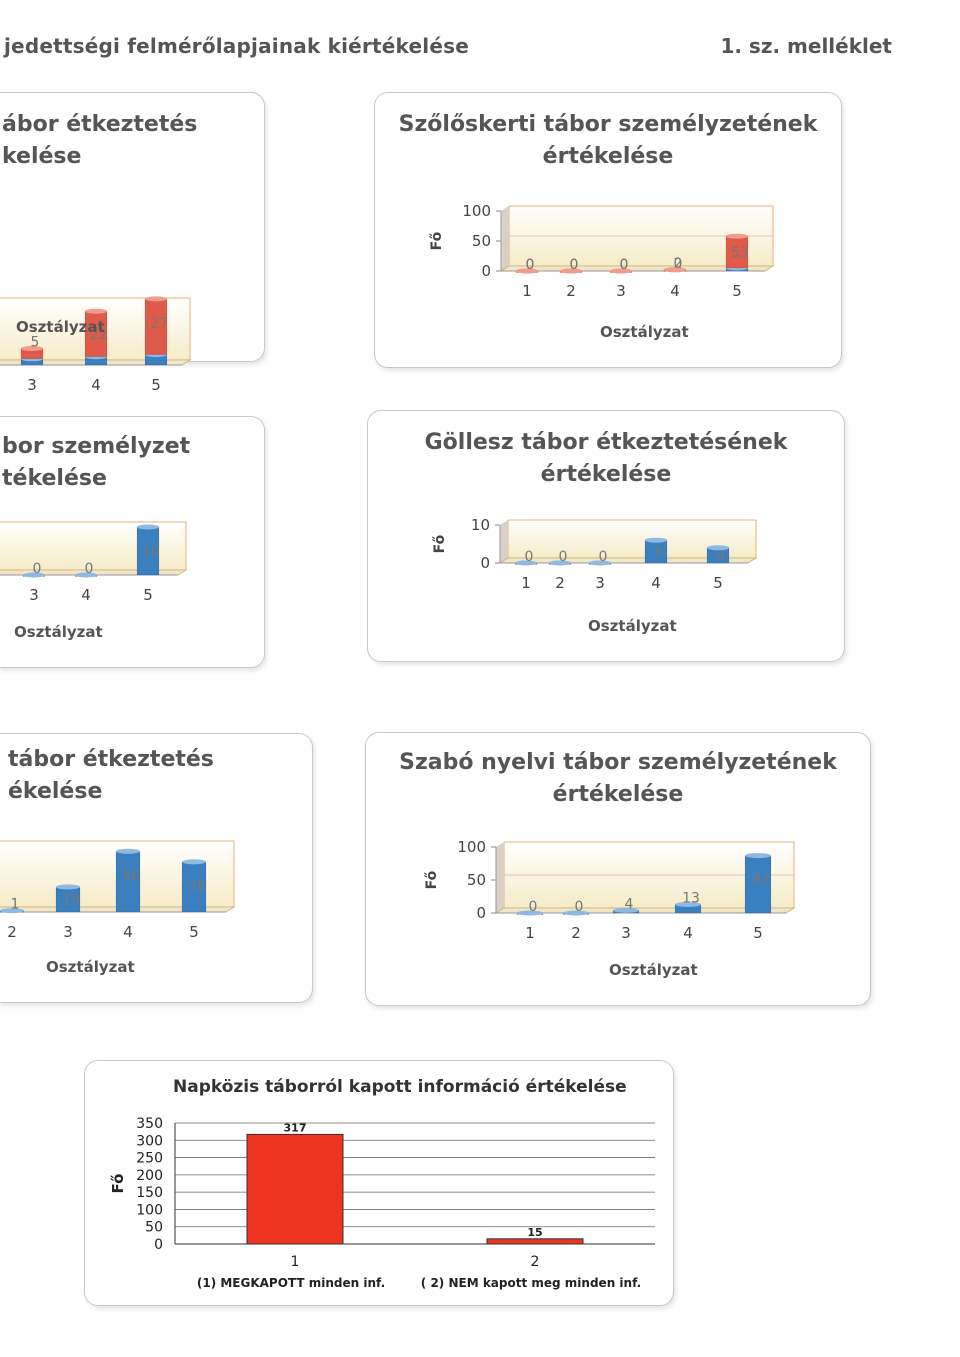  I want to click on chart-3-title-line-1: bor személyzet, so click(96, 446).